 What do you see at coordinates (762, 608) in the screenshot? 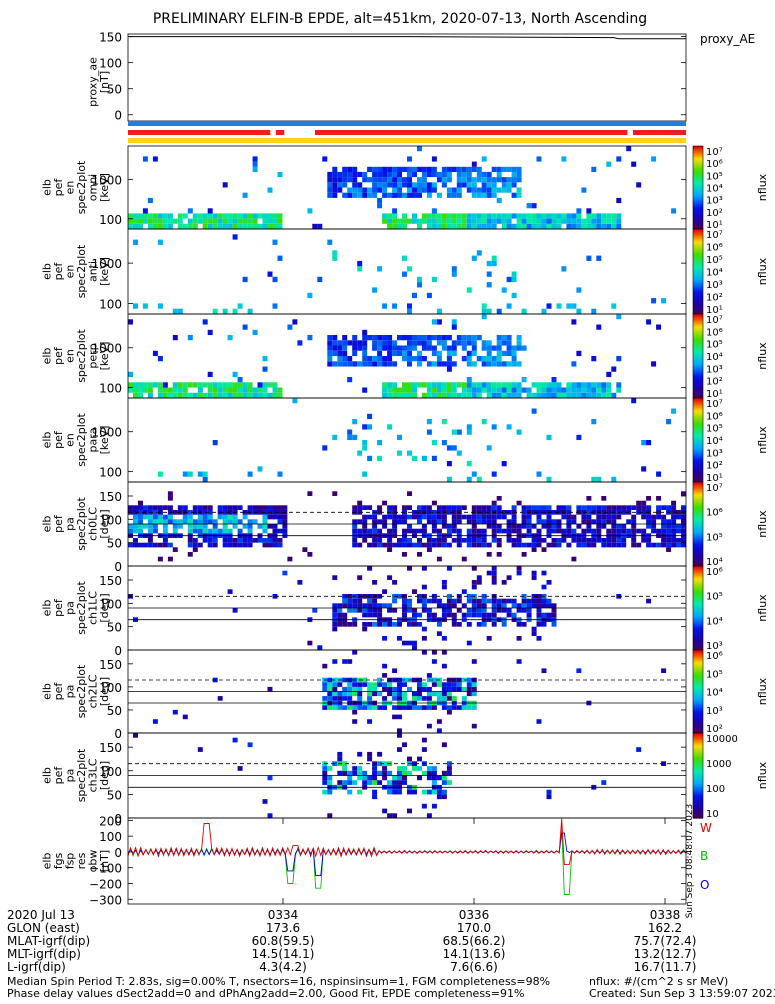
I see `colorbar-label: nflux` at bounding box center [762, 608].